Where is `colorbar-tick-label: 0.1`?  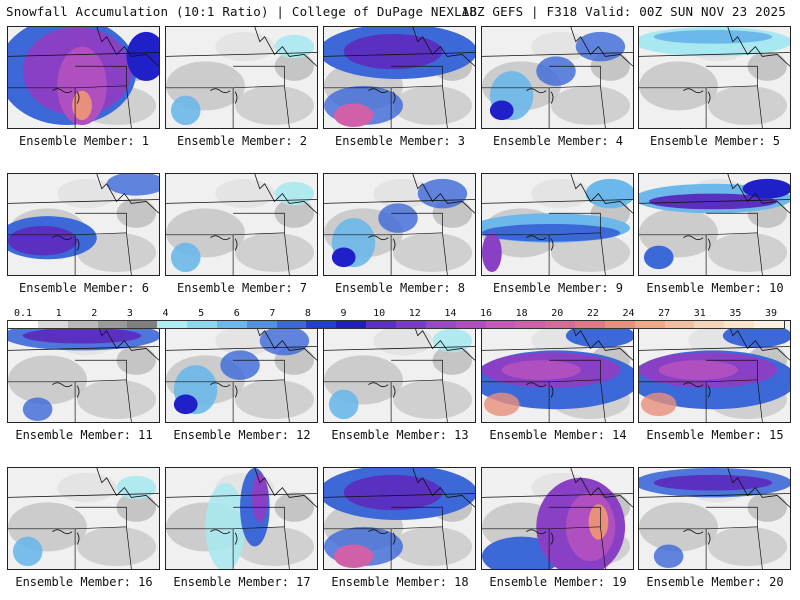 colorbar-tick-label: 0.1 is located at coordinates (23, 313).